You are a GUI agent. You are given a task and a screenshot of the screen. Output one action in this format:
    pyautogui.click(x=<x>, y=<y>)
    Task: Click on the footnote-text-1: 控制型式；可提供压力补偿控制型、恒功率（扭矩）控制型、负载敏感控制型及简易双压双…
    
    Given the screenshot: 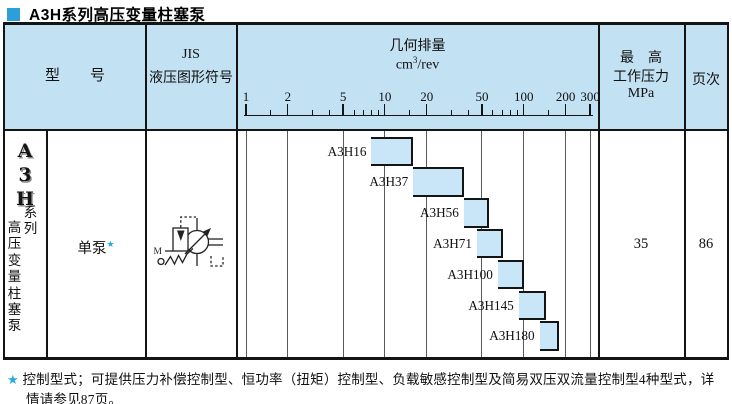 What is the action you would take?
    pyautogui.click(x=368, y=379)
    